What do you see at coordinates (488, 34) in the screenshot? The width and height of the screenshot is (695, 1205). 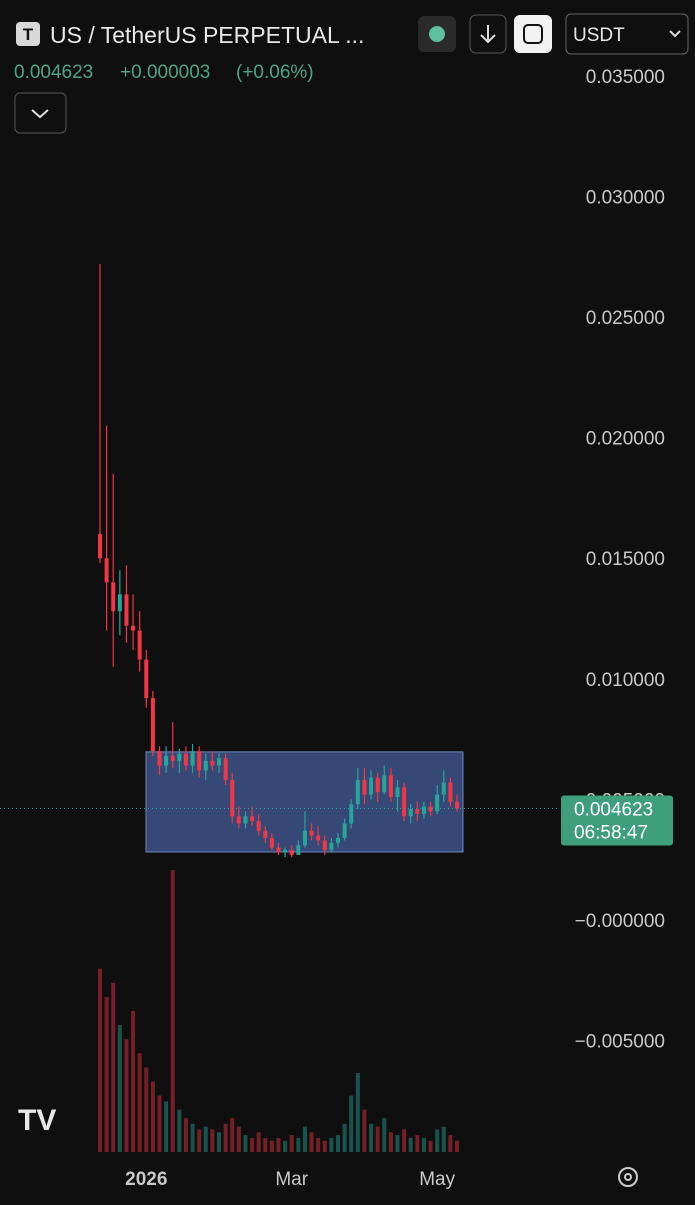 I see `download-button` at bounding box center [488, 34].